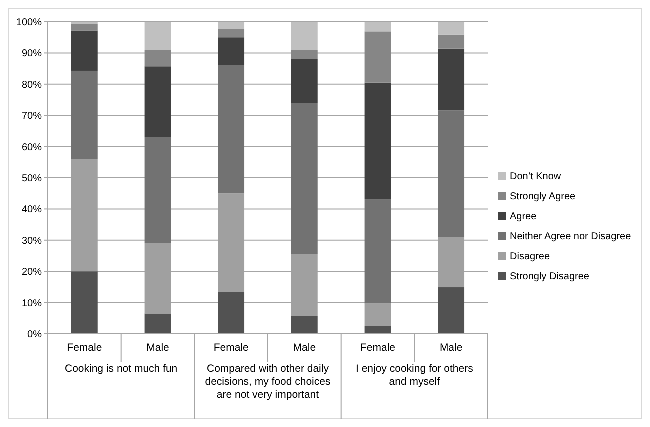  What do you see at coordinates (32, 148) in the screenshot?
I see `y-tick-label: 60%` at bounding box center [32, 148].